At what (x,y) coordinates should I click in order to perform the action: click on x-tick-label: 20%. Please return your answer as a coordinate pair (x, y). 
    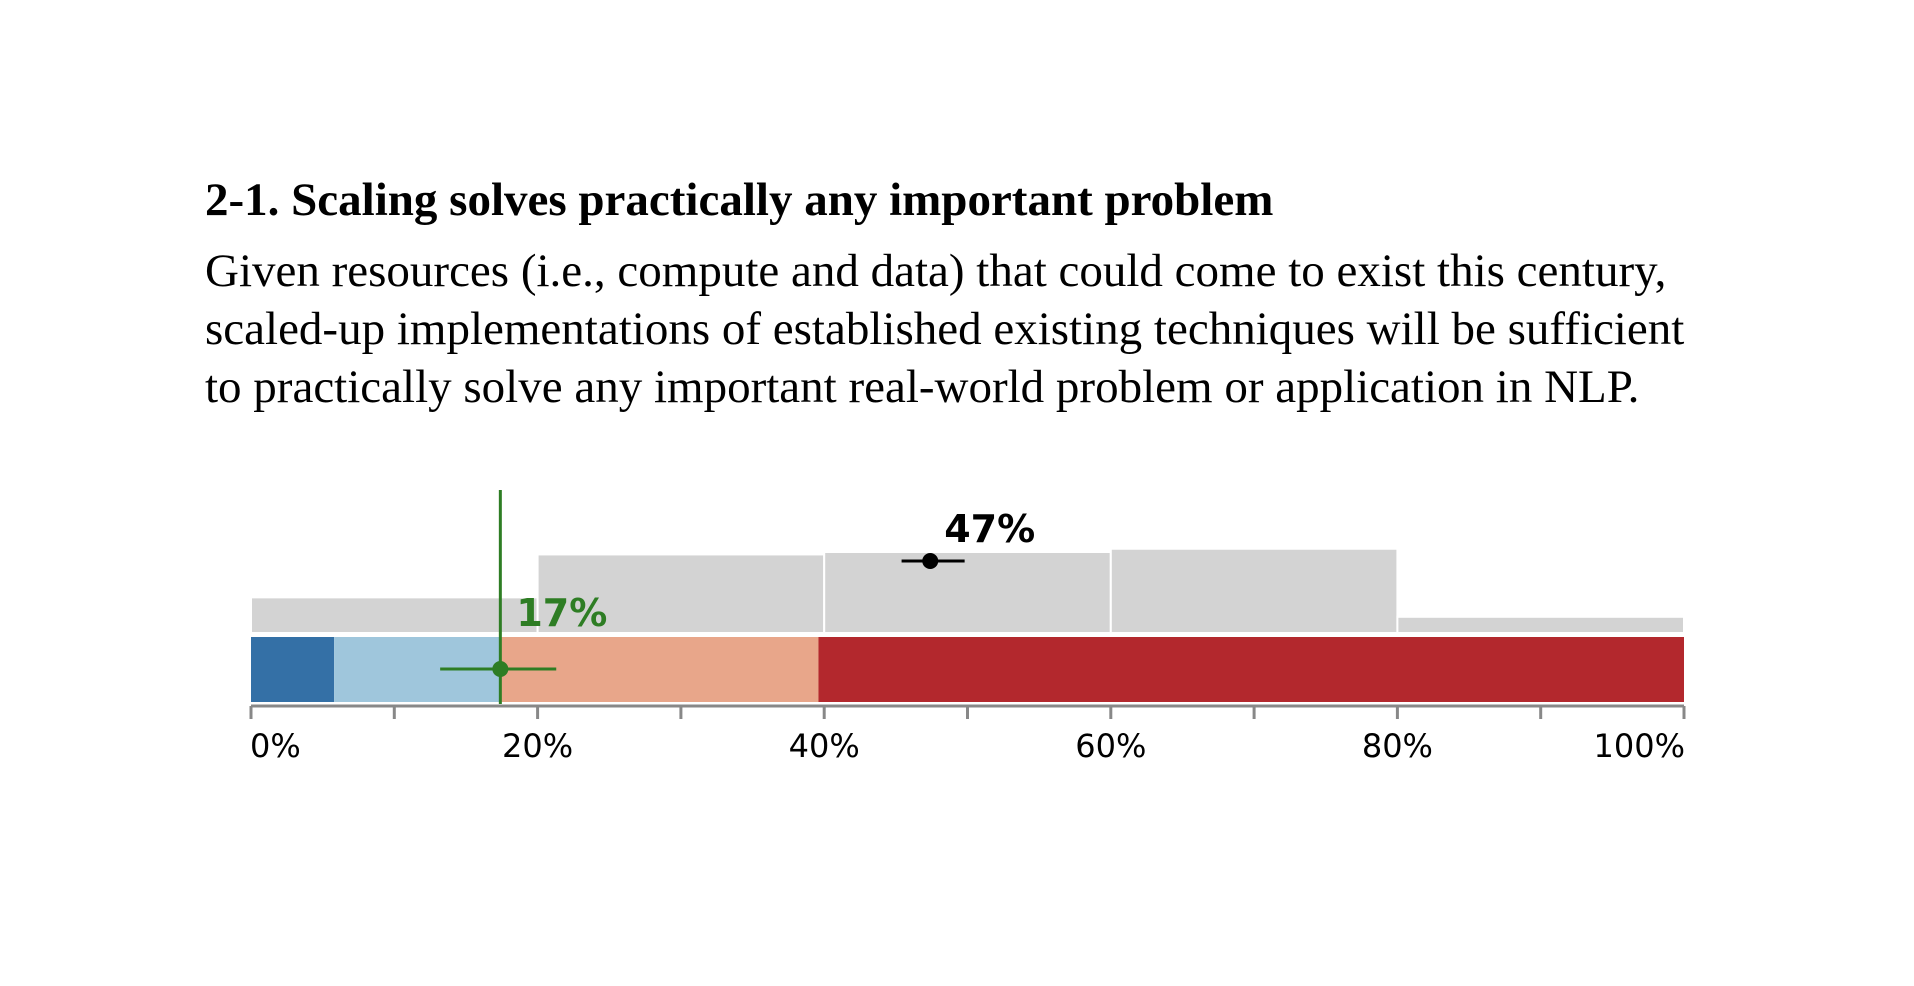
    Looking at the image, I should click on (537, 746).